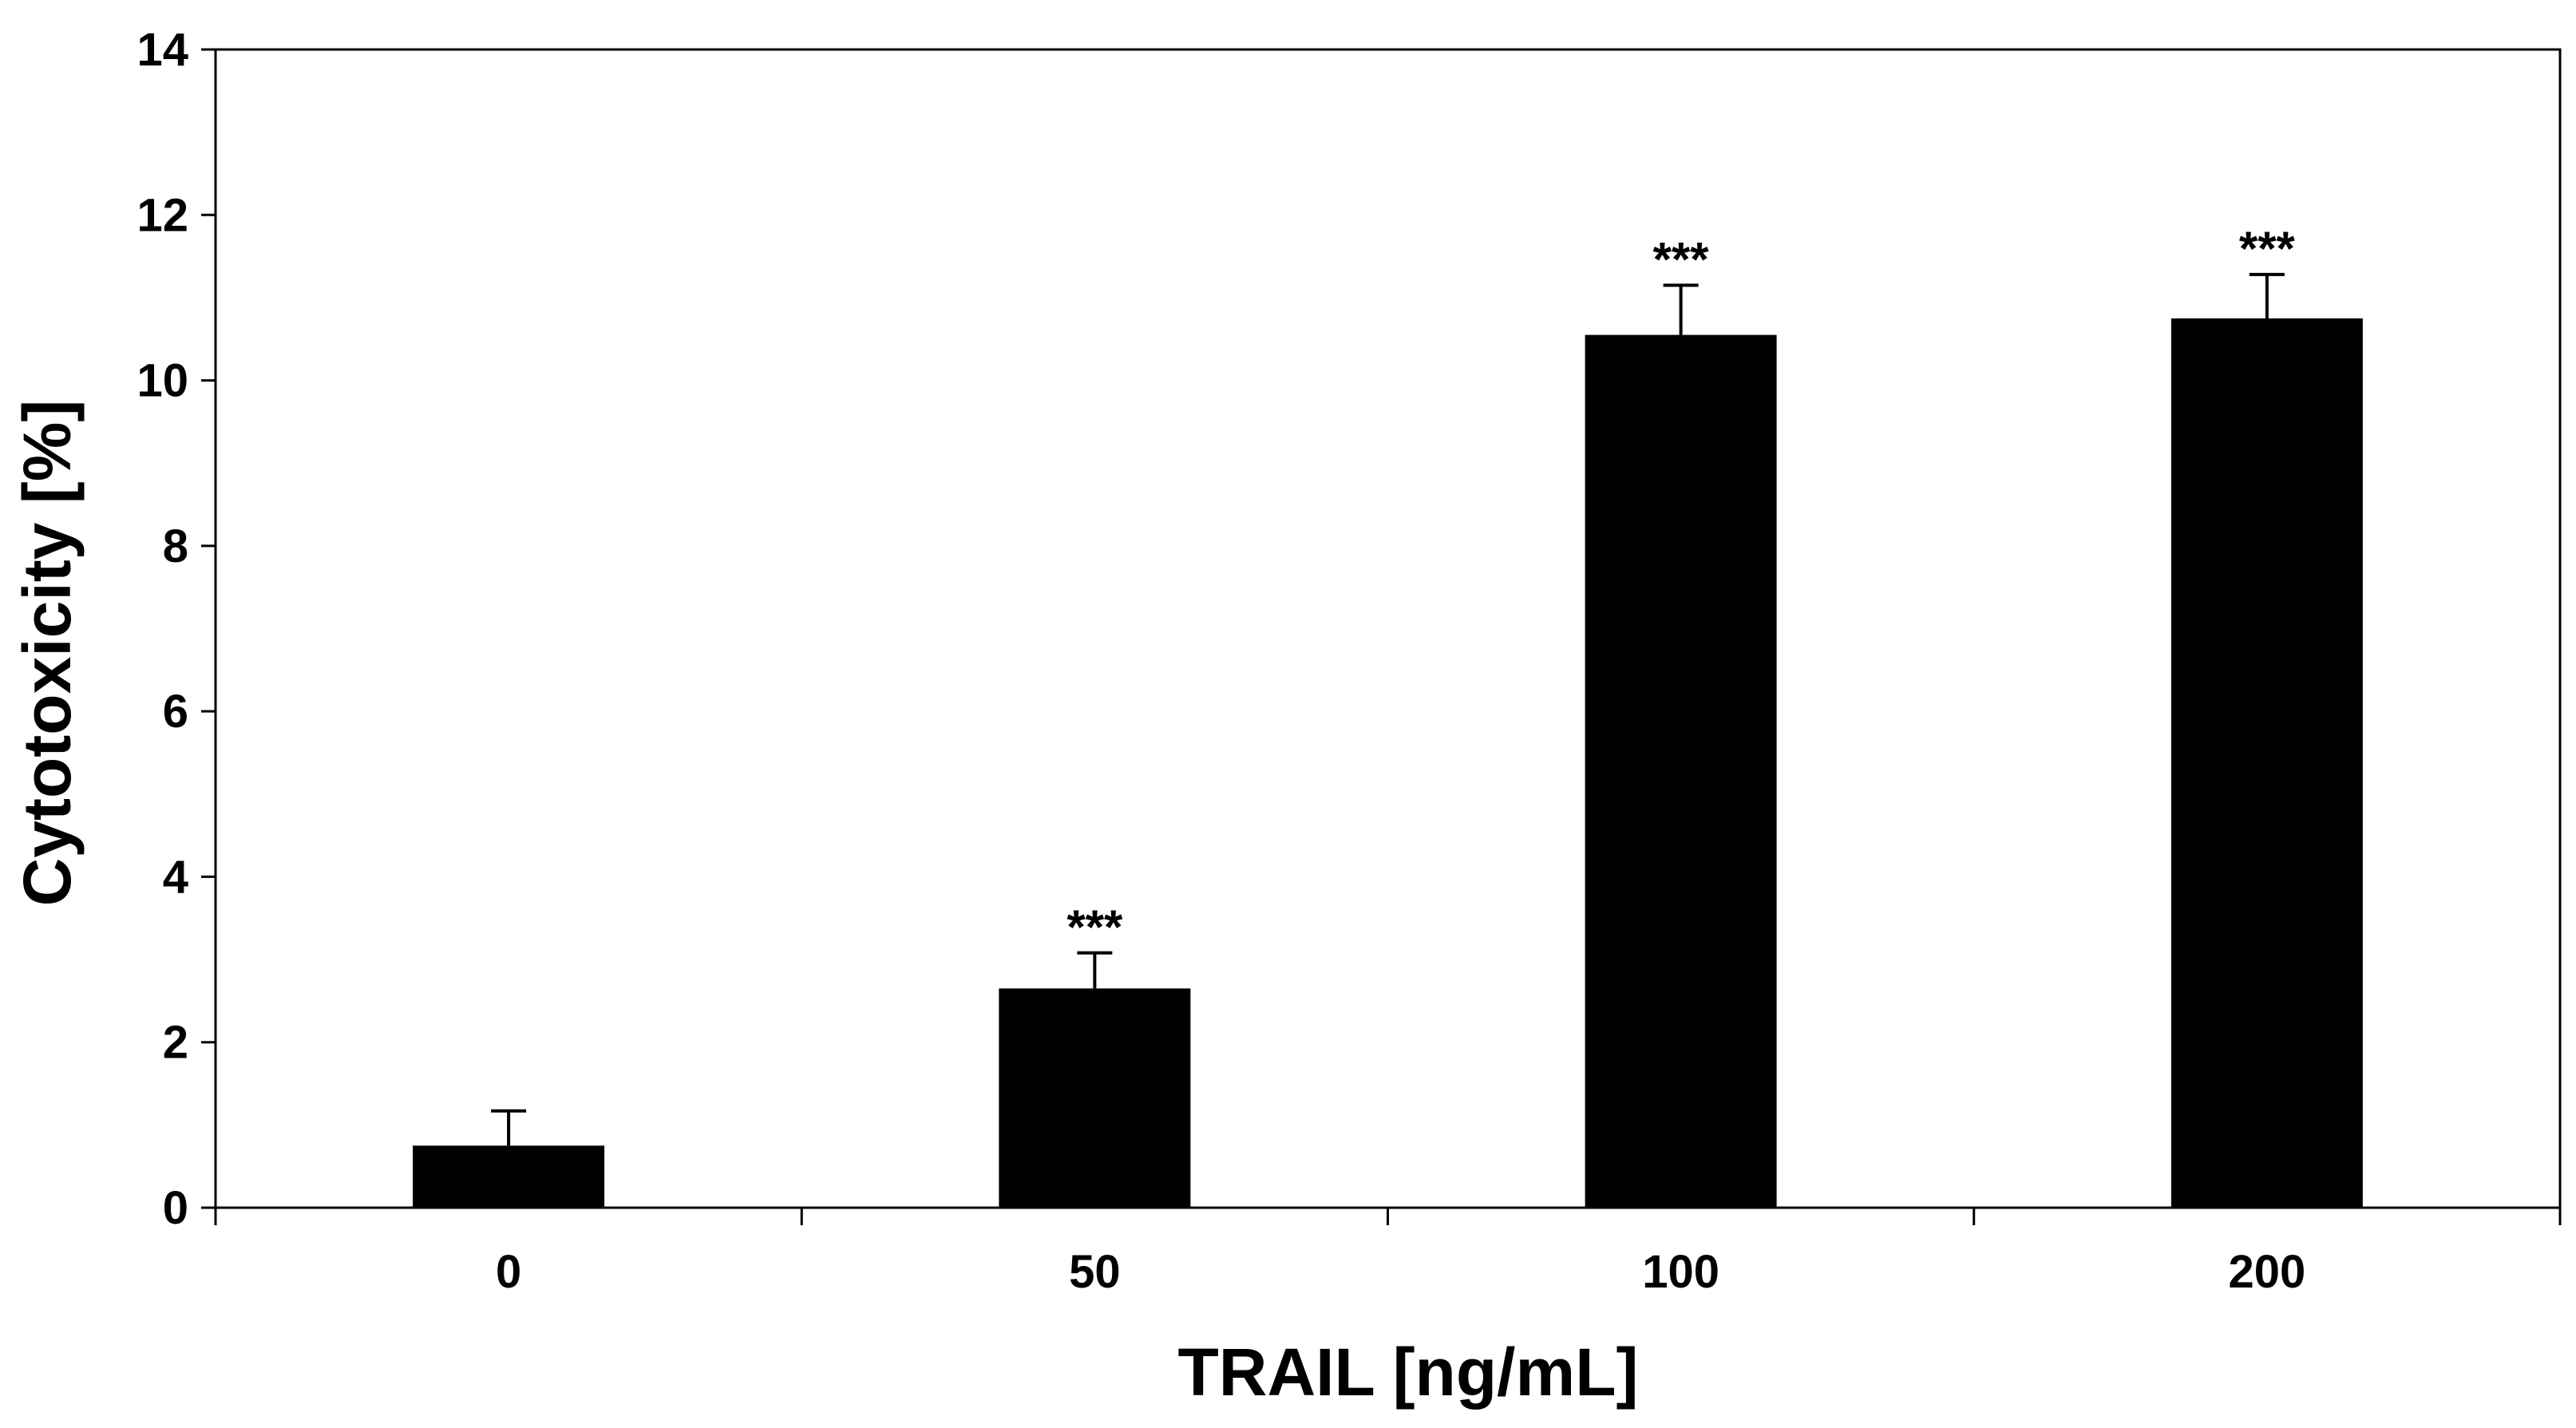  Describe the element at coordinates (1680, 1272) in the screenshot. I see `x-tick-label: 100` at that location.